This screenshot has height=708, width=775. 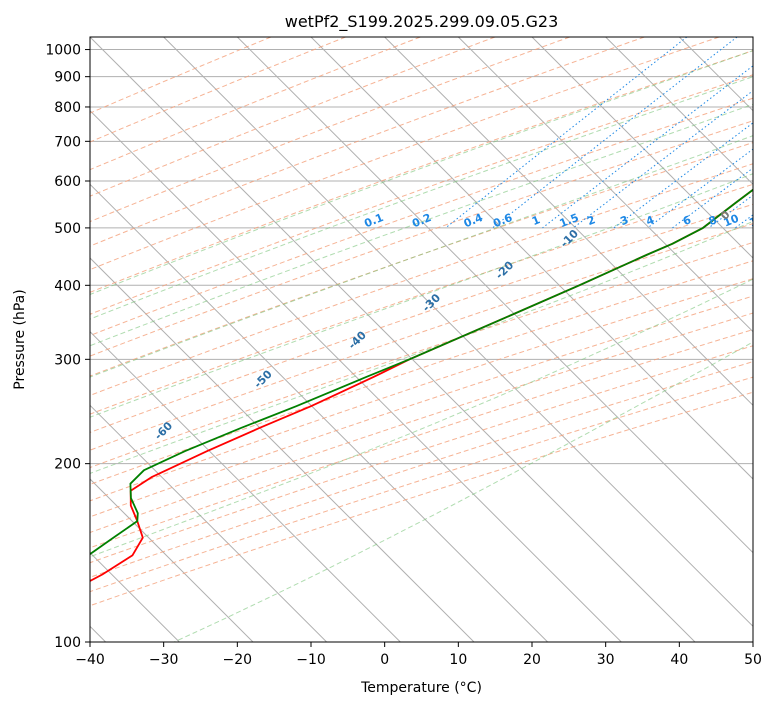 I want to click on y-tick-label: 600, so click(x=67, y=182).